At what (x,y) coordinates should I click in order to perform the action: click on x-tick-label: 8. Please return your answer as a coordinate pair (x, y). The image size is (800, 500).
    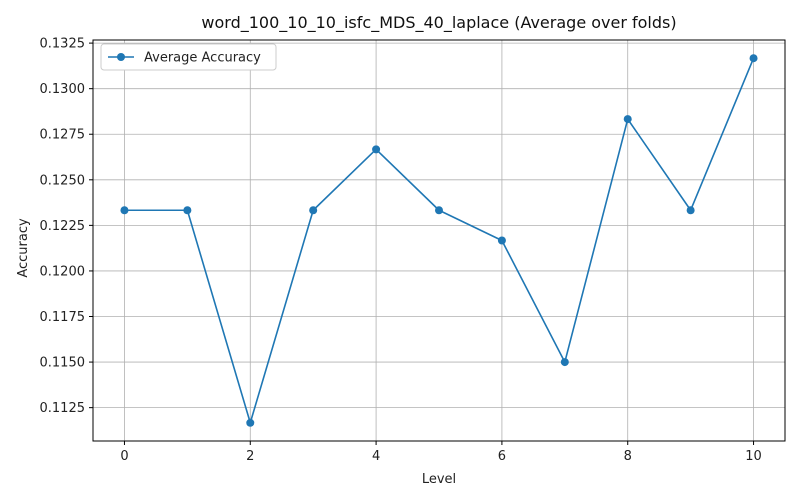
    Looking at the image, I should click on (628, 456).